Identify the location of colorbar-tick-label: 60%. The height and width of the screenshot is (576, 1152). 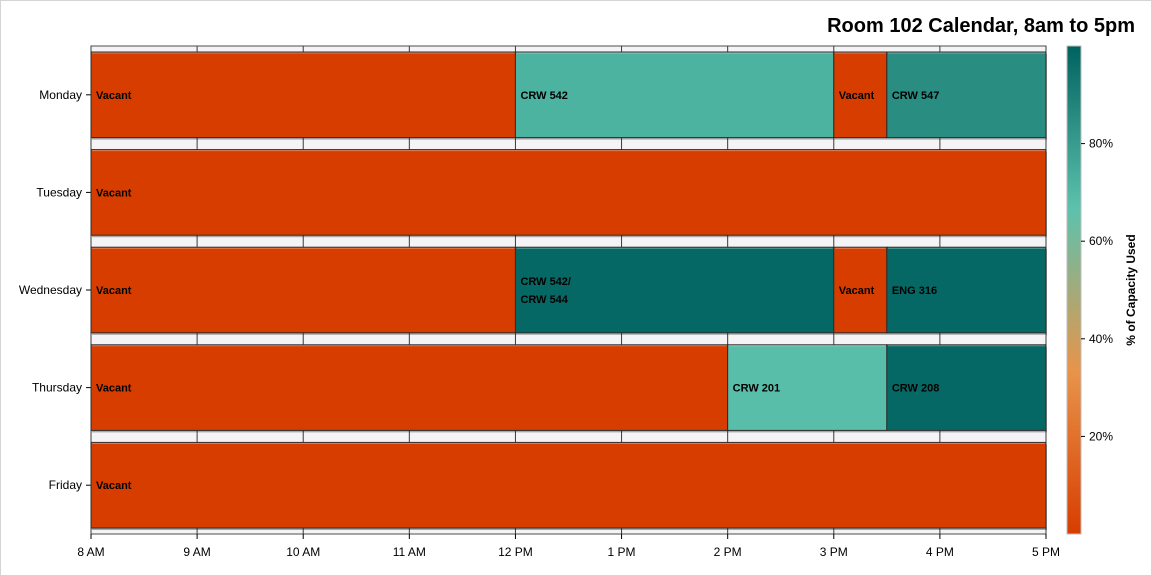
(1101, 241).